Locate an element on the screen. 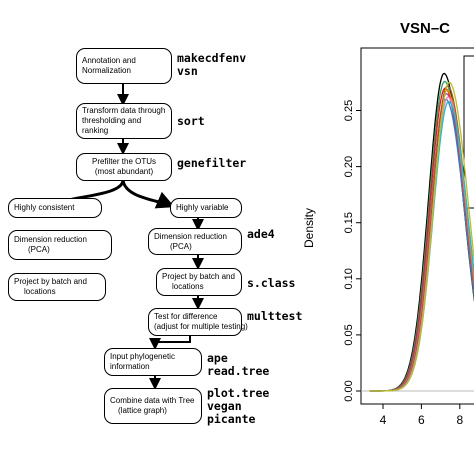 This screenshot has width=474, height=474. dimension-reduction-left-box: Dimension reduction (PCA) is located at coordinates (60, 245).